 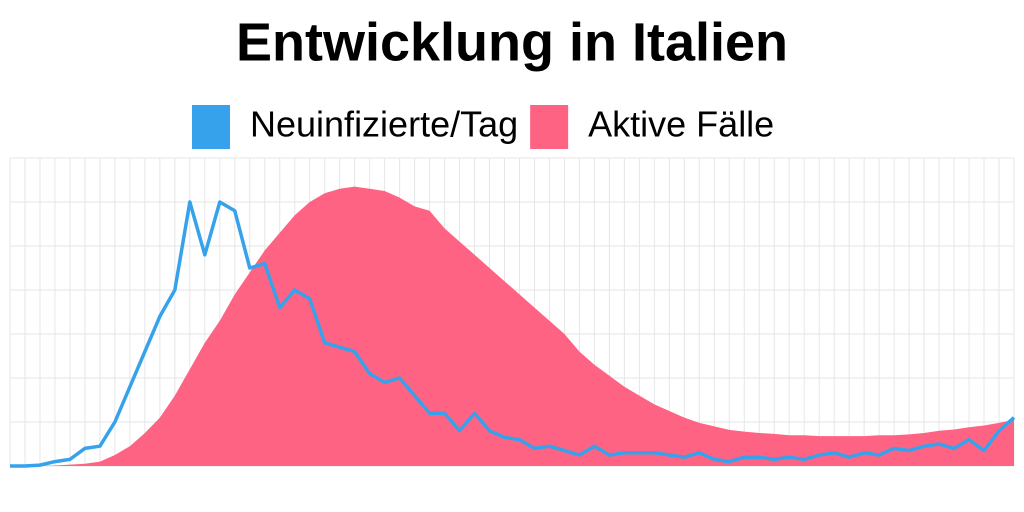 What do you see at coordinates (512, 42) in the screenshot?
I see `chart-title: Entwicklung in Italien` at bounding box center [512, 42].